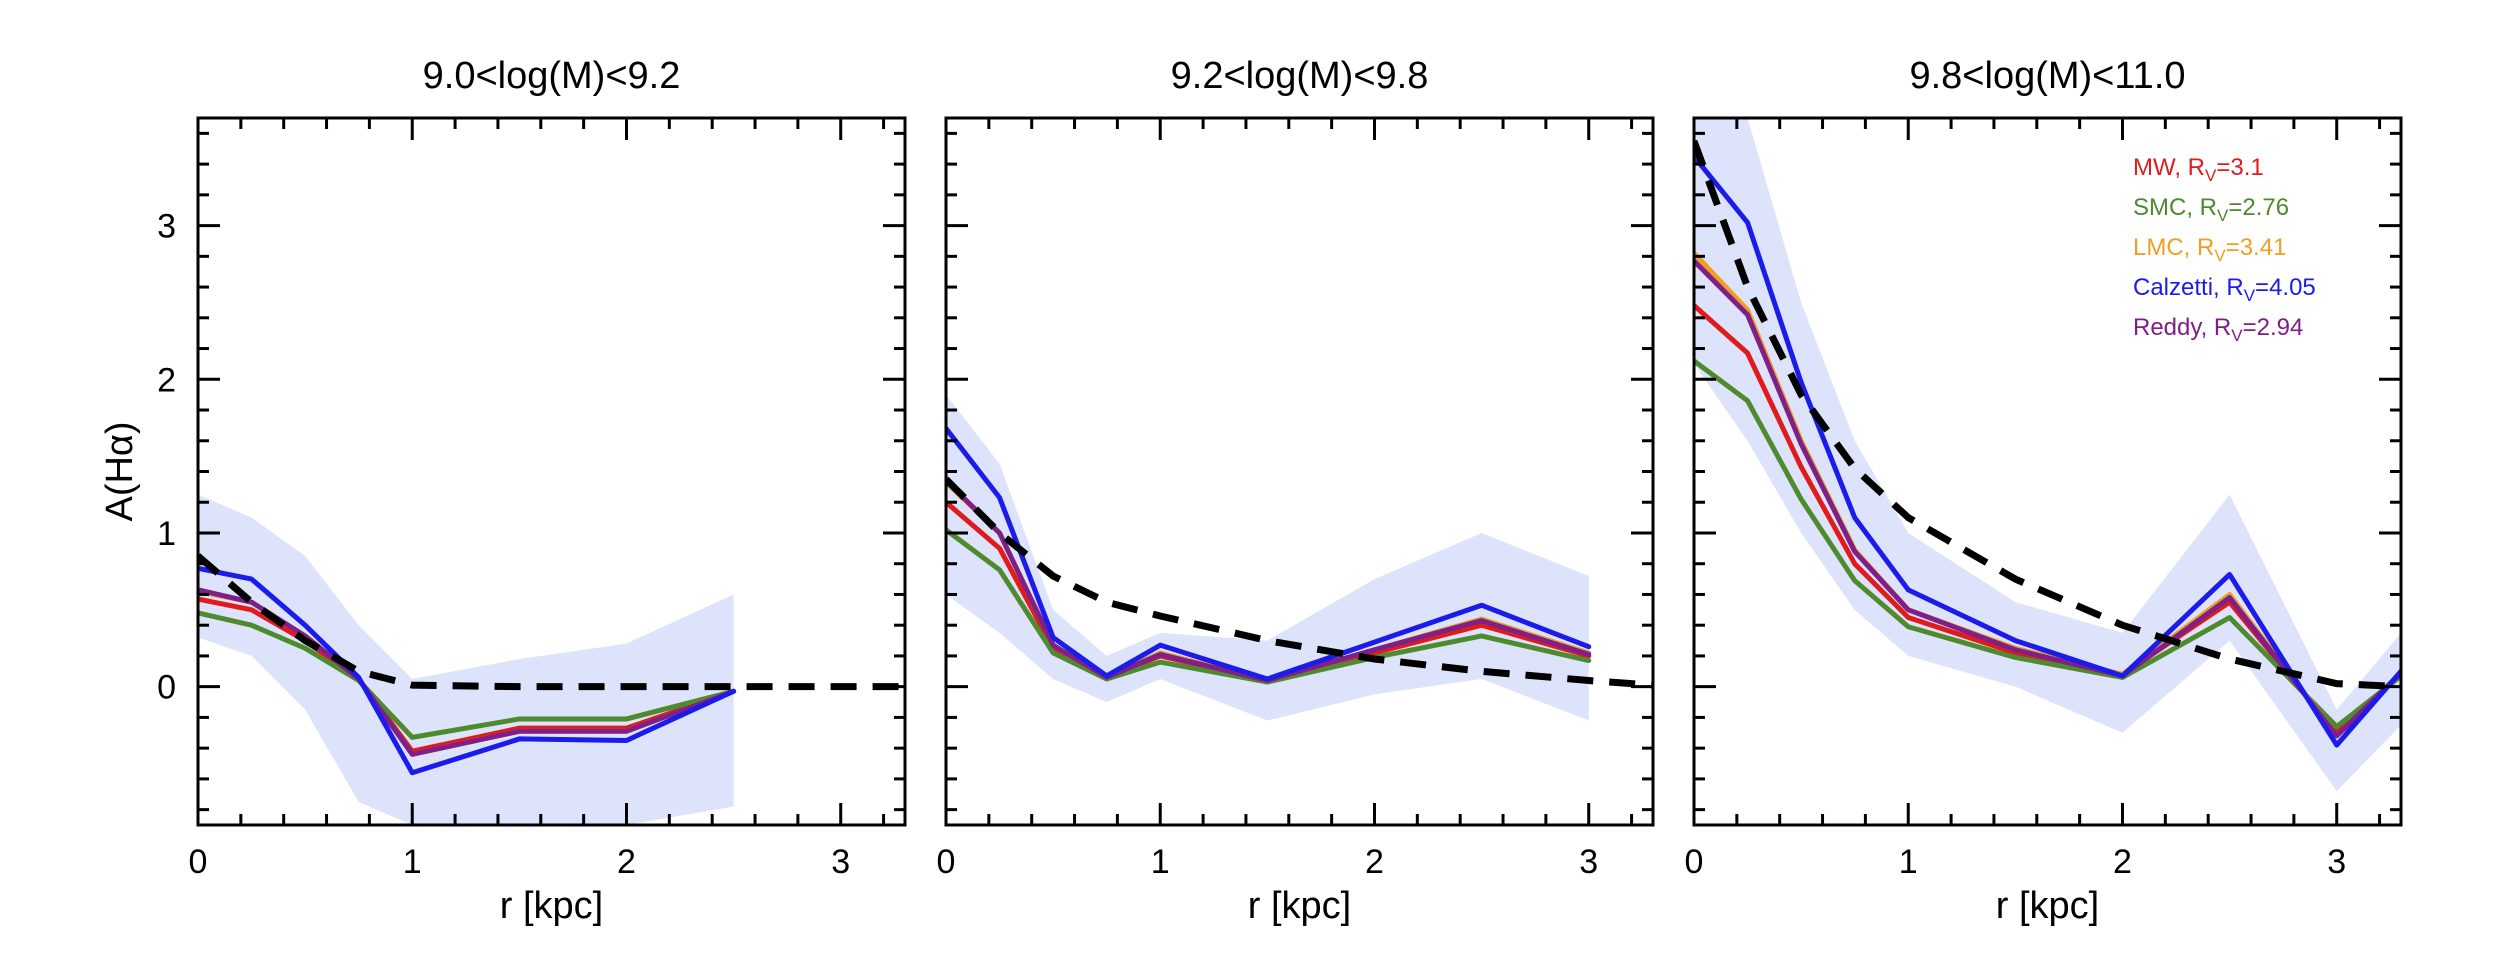 This screenshot has height=976, width=2500. Describe the element at coordinates (2211, 209) in the screenshot. I see `legend-entry: SMC, RV=2.76` at that location.